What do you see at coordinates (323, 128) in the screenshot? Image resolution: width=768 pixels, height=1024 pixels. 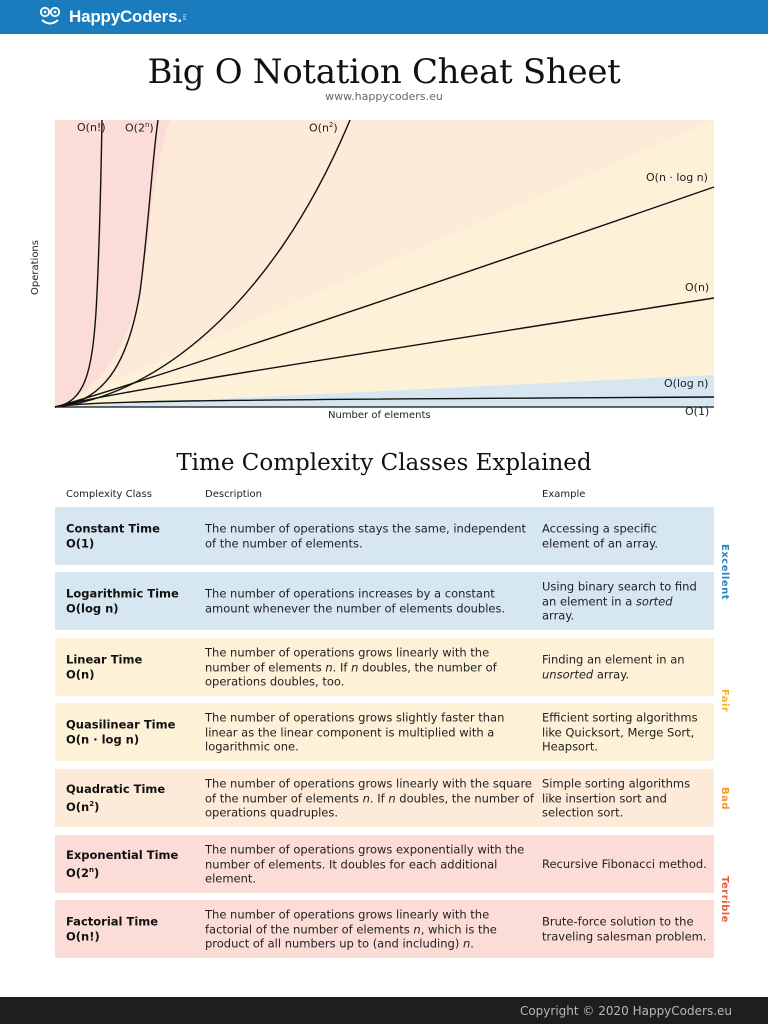 I see `label-o-n-squared: O(n2)` at bounding box center [323, 128].